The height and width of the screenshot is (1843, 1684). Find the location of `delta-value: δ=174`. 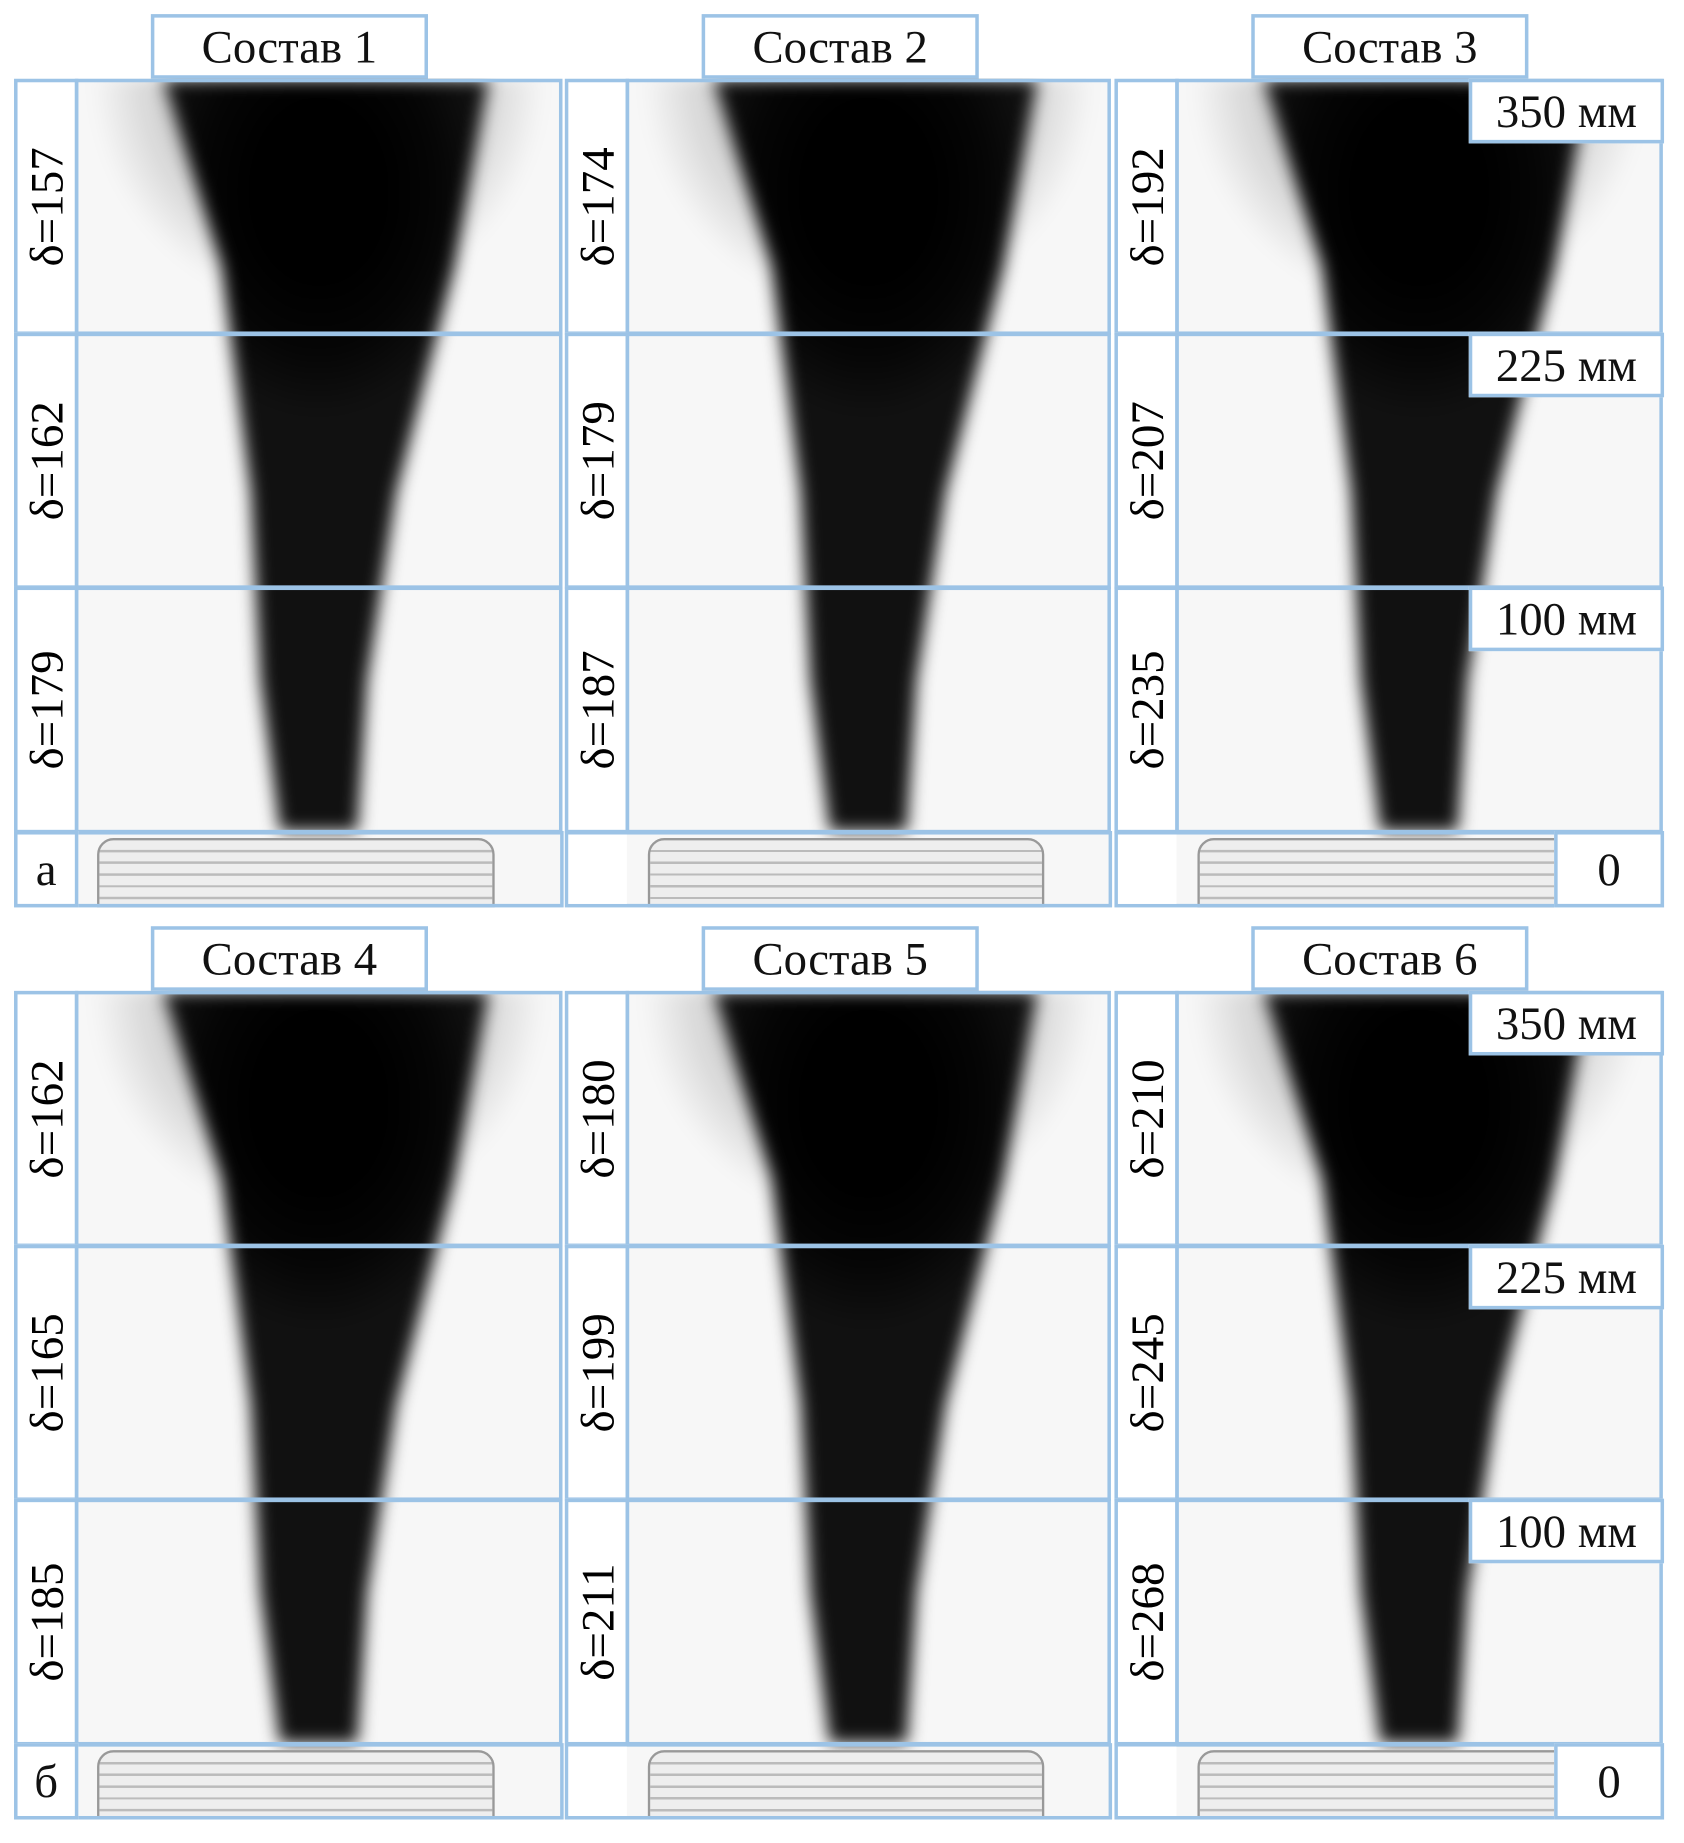

delta-value: δ=174 is located at coordinates (597, 207).